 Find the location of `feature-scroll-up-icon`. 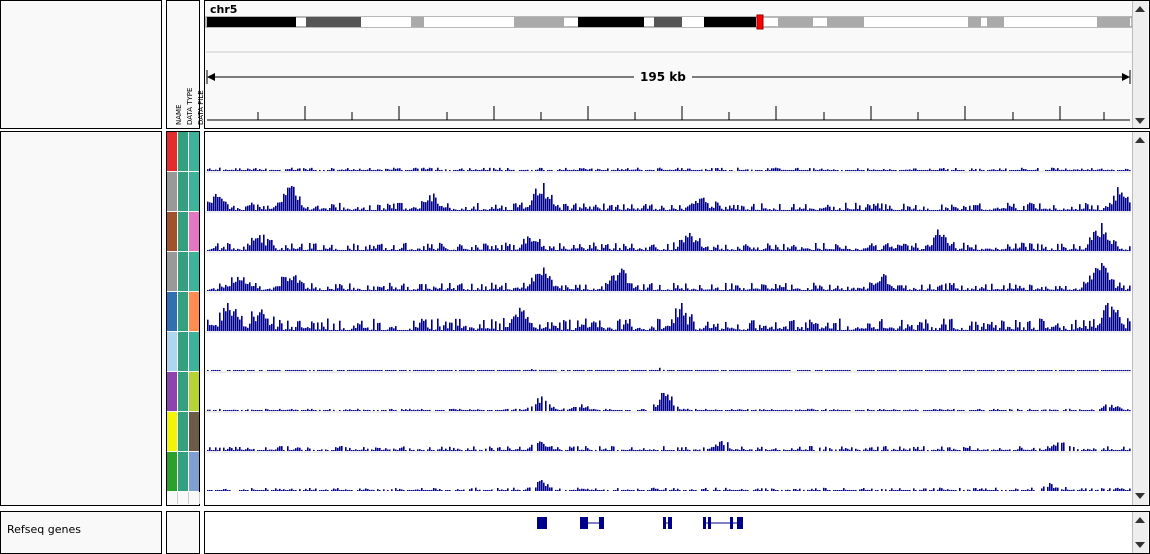

feature-scroll-up-icon is located at coordinates (1140, 520).